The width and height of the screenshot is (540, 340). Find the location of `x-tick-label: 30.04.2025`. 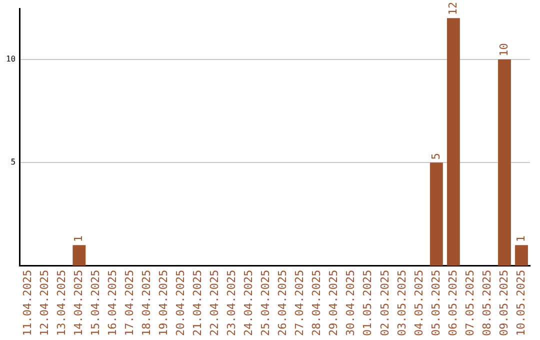

x-tick-label: 30.04.2025 is located at coordinates (351, 303).